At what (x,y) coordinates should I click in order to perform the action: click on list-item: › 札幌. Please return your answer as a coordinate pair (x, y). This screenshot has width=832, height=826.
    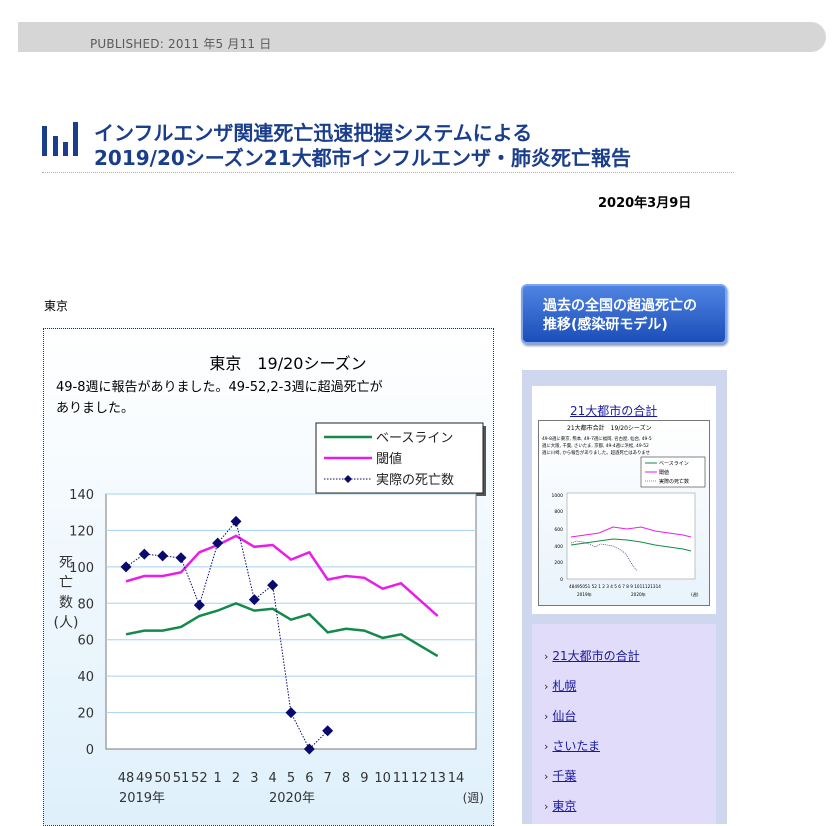
    Looking at the image, I should click on (592, 687).